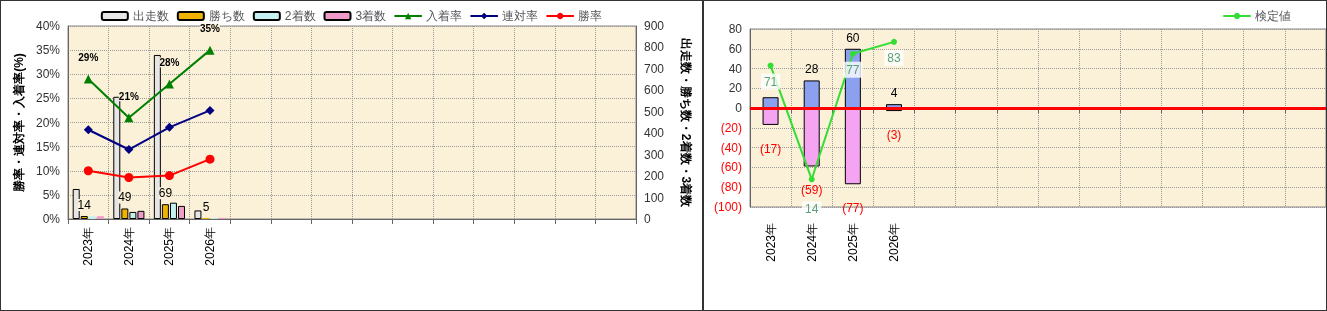  Describe the element at coordinates (727, 207) in the screenshot. I see `y-tick-label: (100)` at that location.